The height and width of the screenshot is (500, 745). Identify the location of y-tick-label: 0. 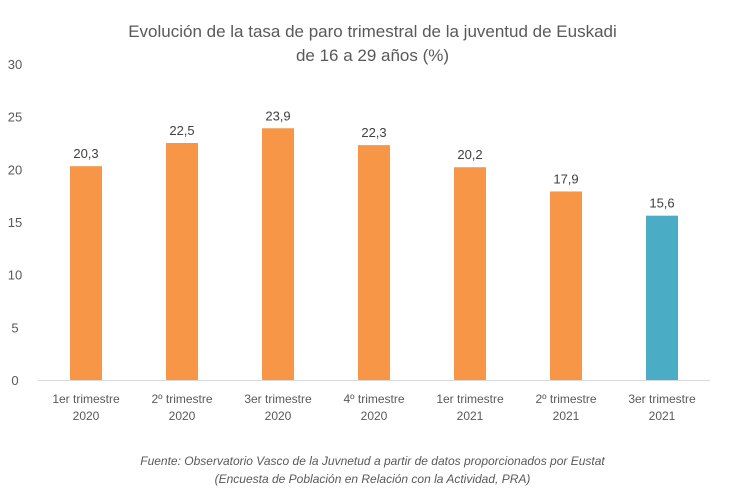
(14, 380).